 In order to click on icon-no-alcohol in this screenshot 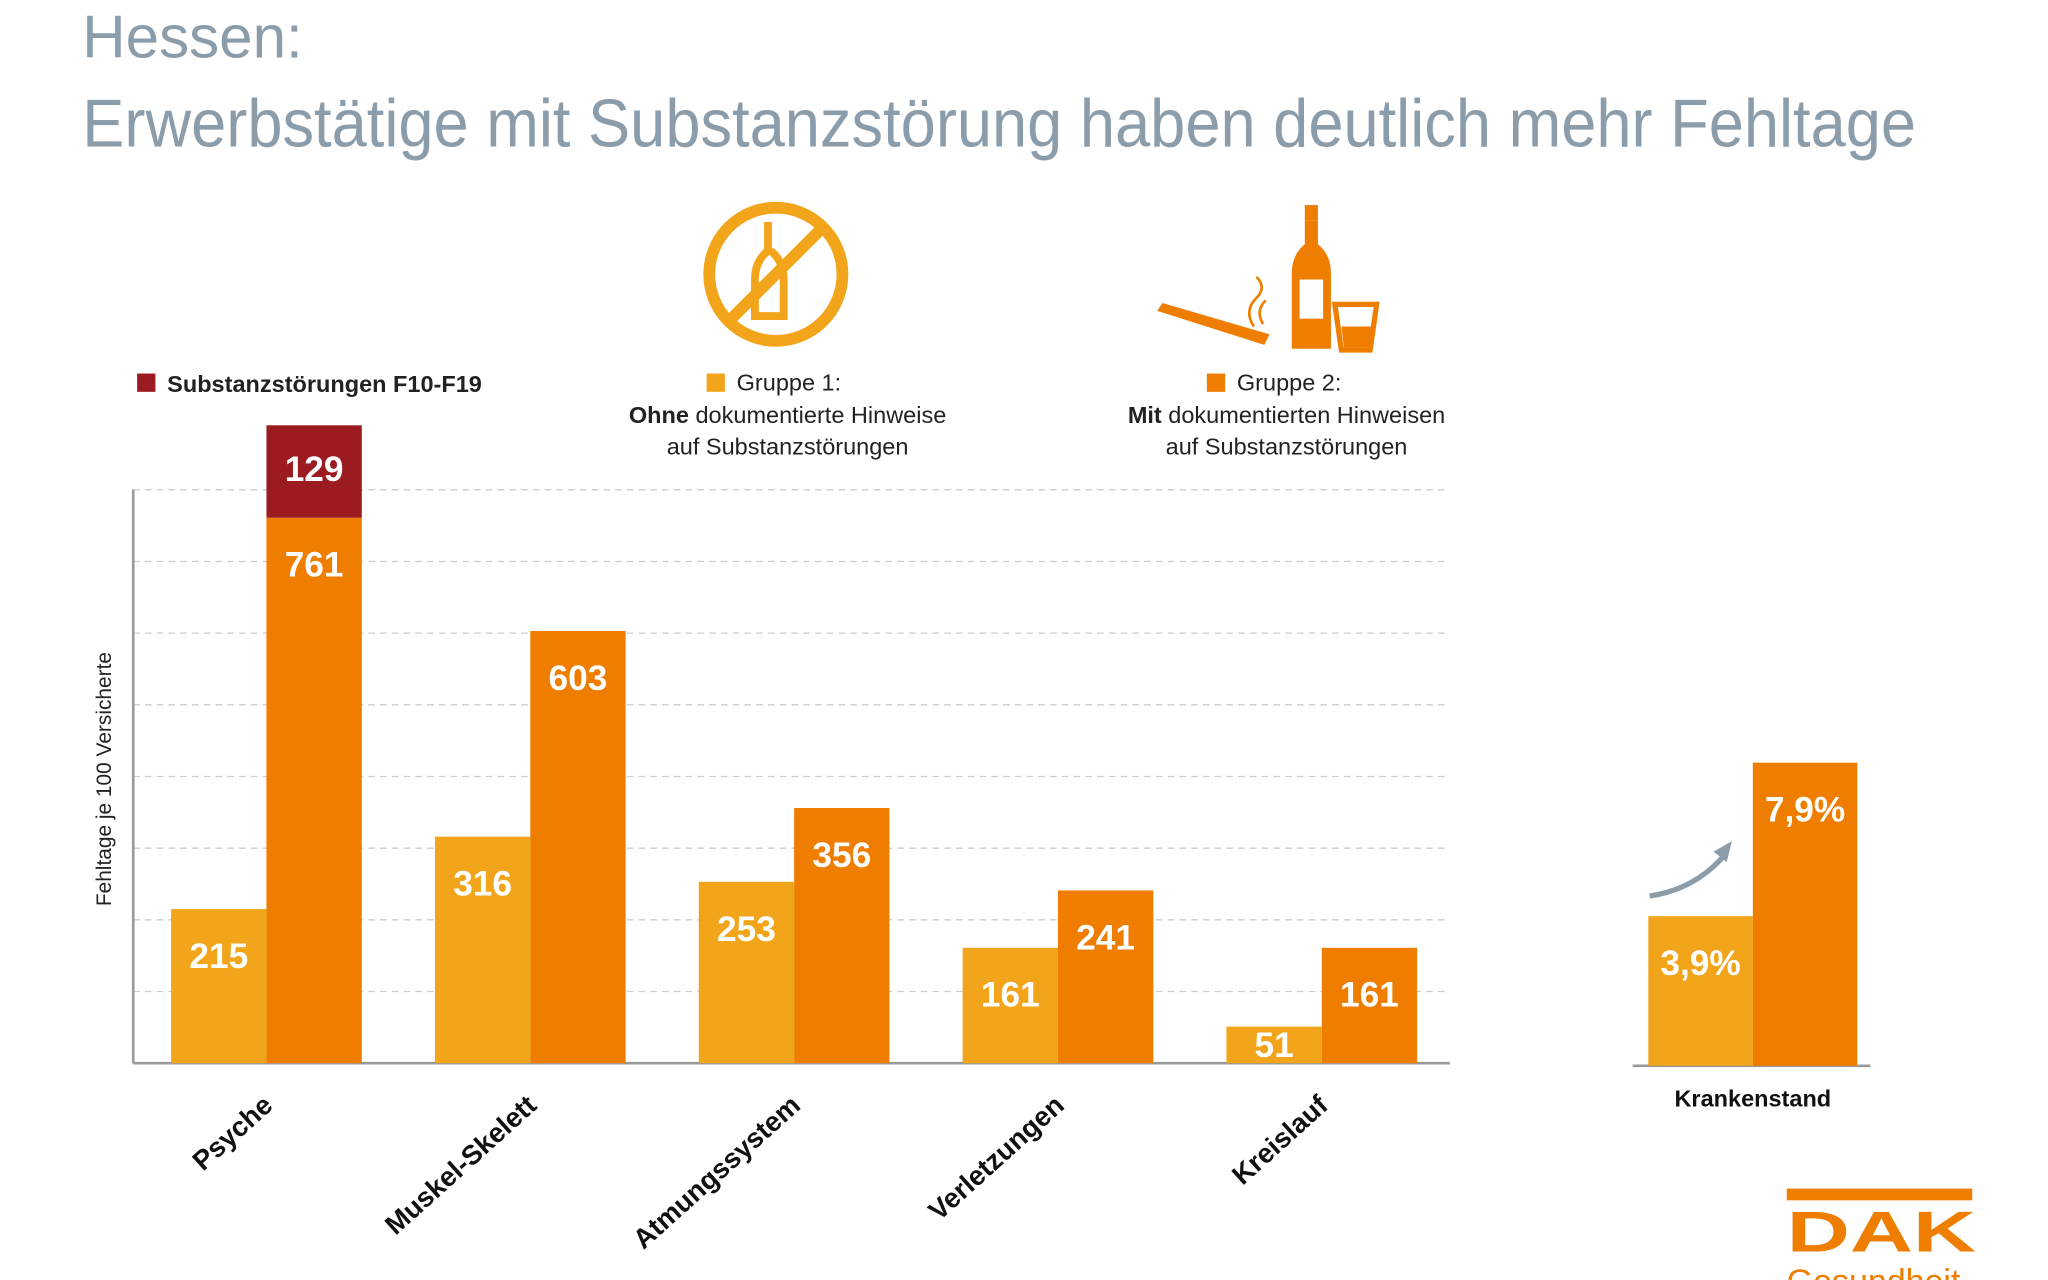, I will do `click(776, 274)`.